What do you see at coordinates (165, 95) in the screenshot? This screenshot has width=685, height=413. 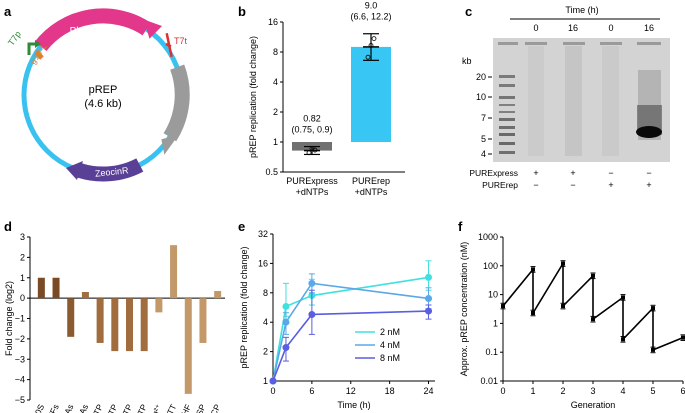 I see `ori-label: pUC ori` at bounding box center [165, 95].